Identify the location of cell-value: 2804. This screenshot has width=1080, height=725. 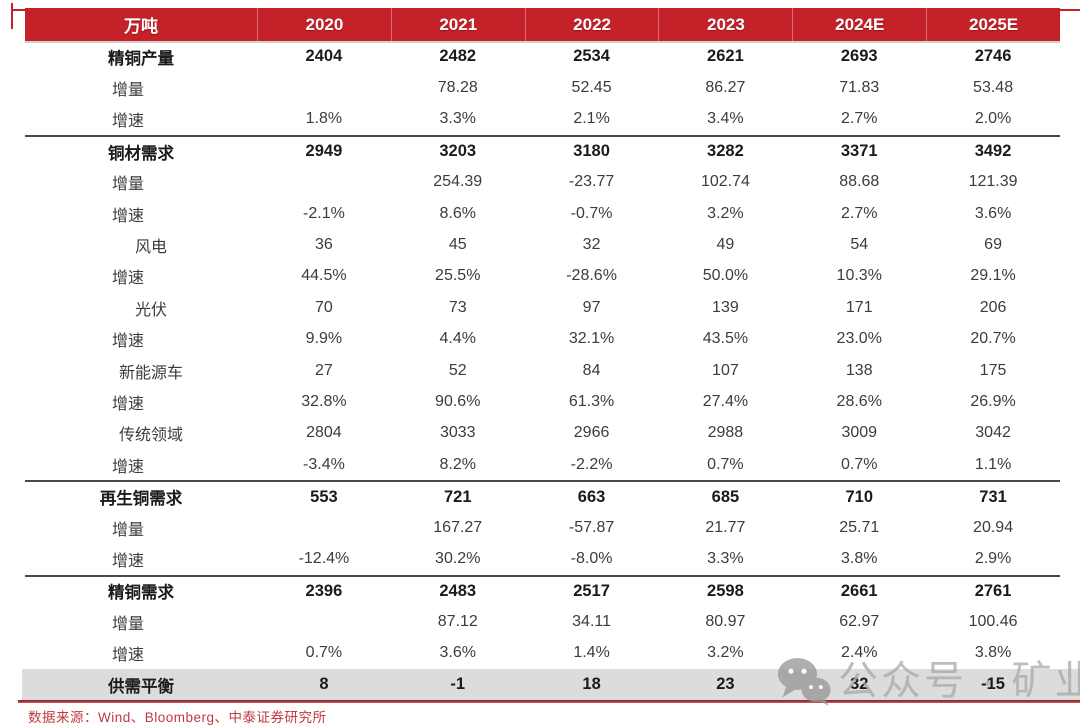
(324, 433).